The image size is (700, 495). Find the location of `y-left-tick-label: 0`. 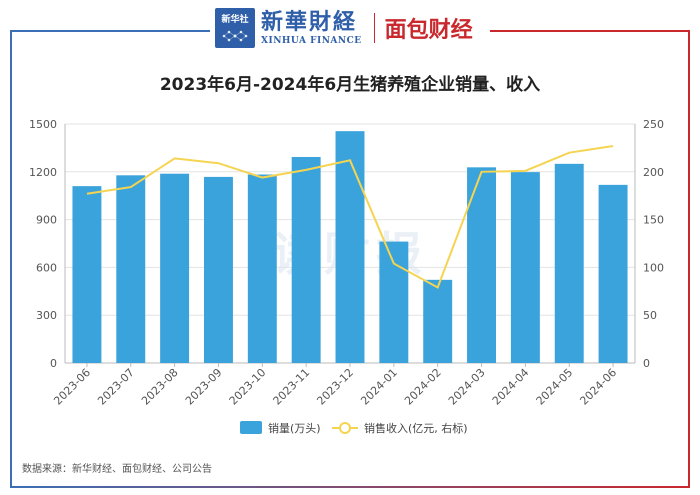

y-left-tick-label: 0 is located at coordinates (53, 363).